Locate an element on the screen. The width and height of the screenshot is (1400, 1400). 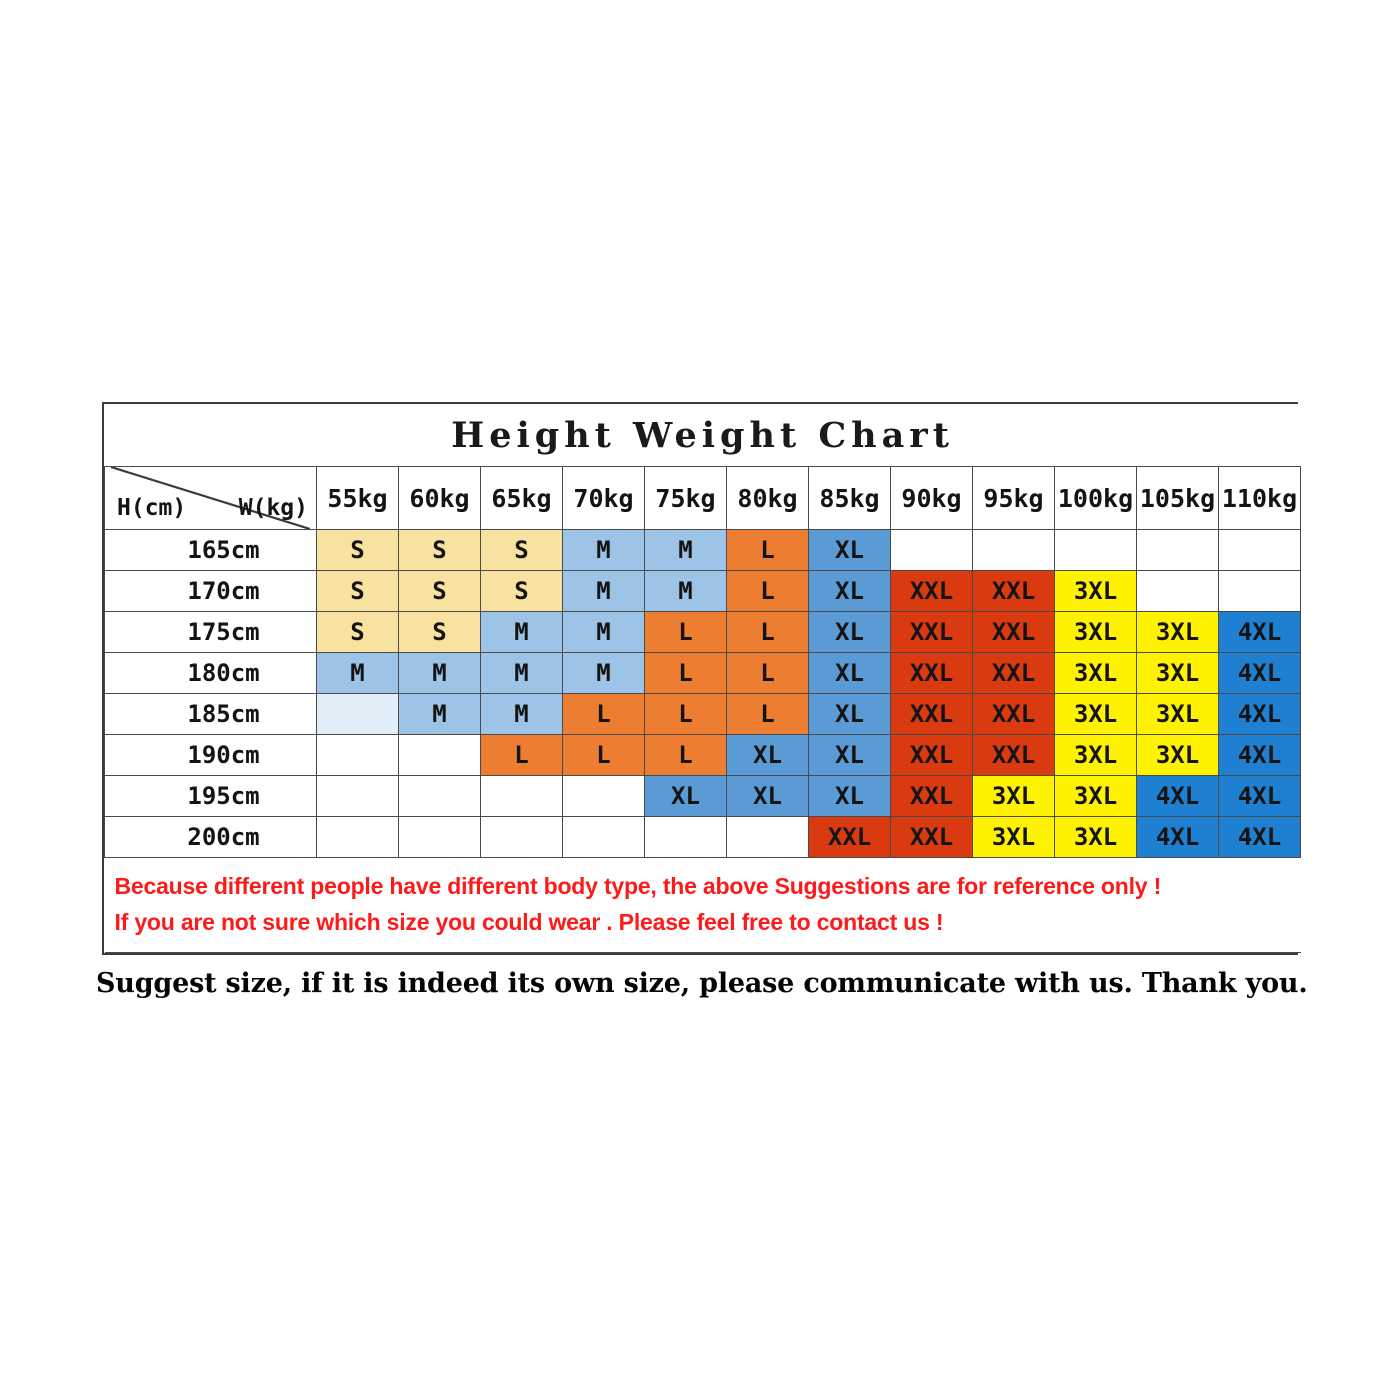
size-cell-175cm-60kg: S is located at coordinates (439, 632).